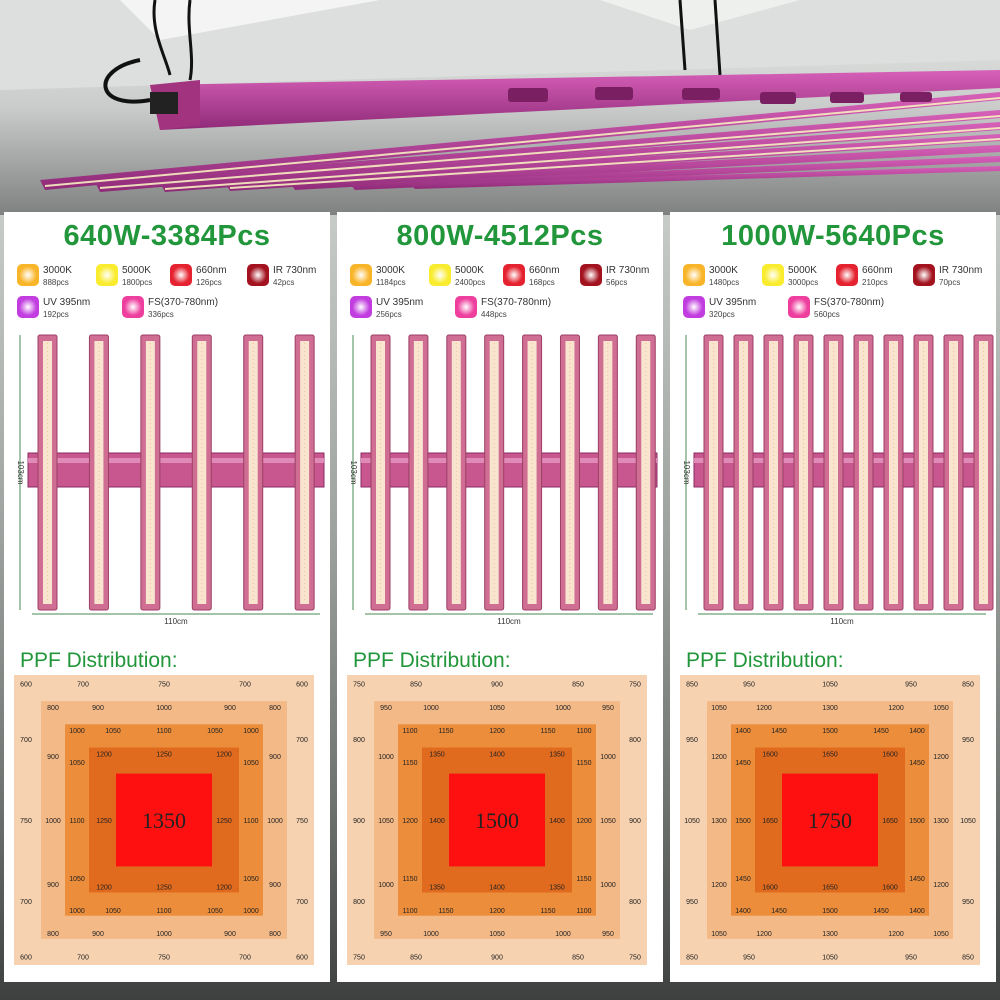 The width and height of the screenshot is (1000, 1000). Describe the element at coordinates (743, 821) in the screenshot. I see `ppf-value: 1500` at that location.